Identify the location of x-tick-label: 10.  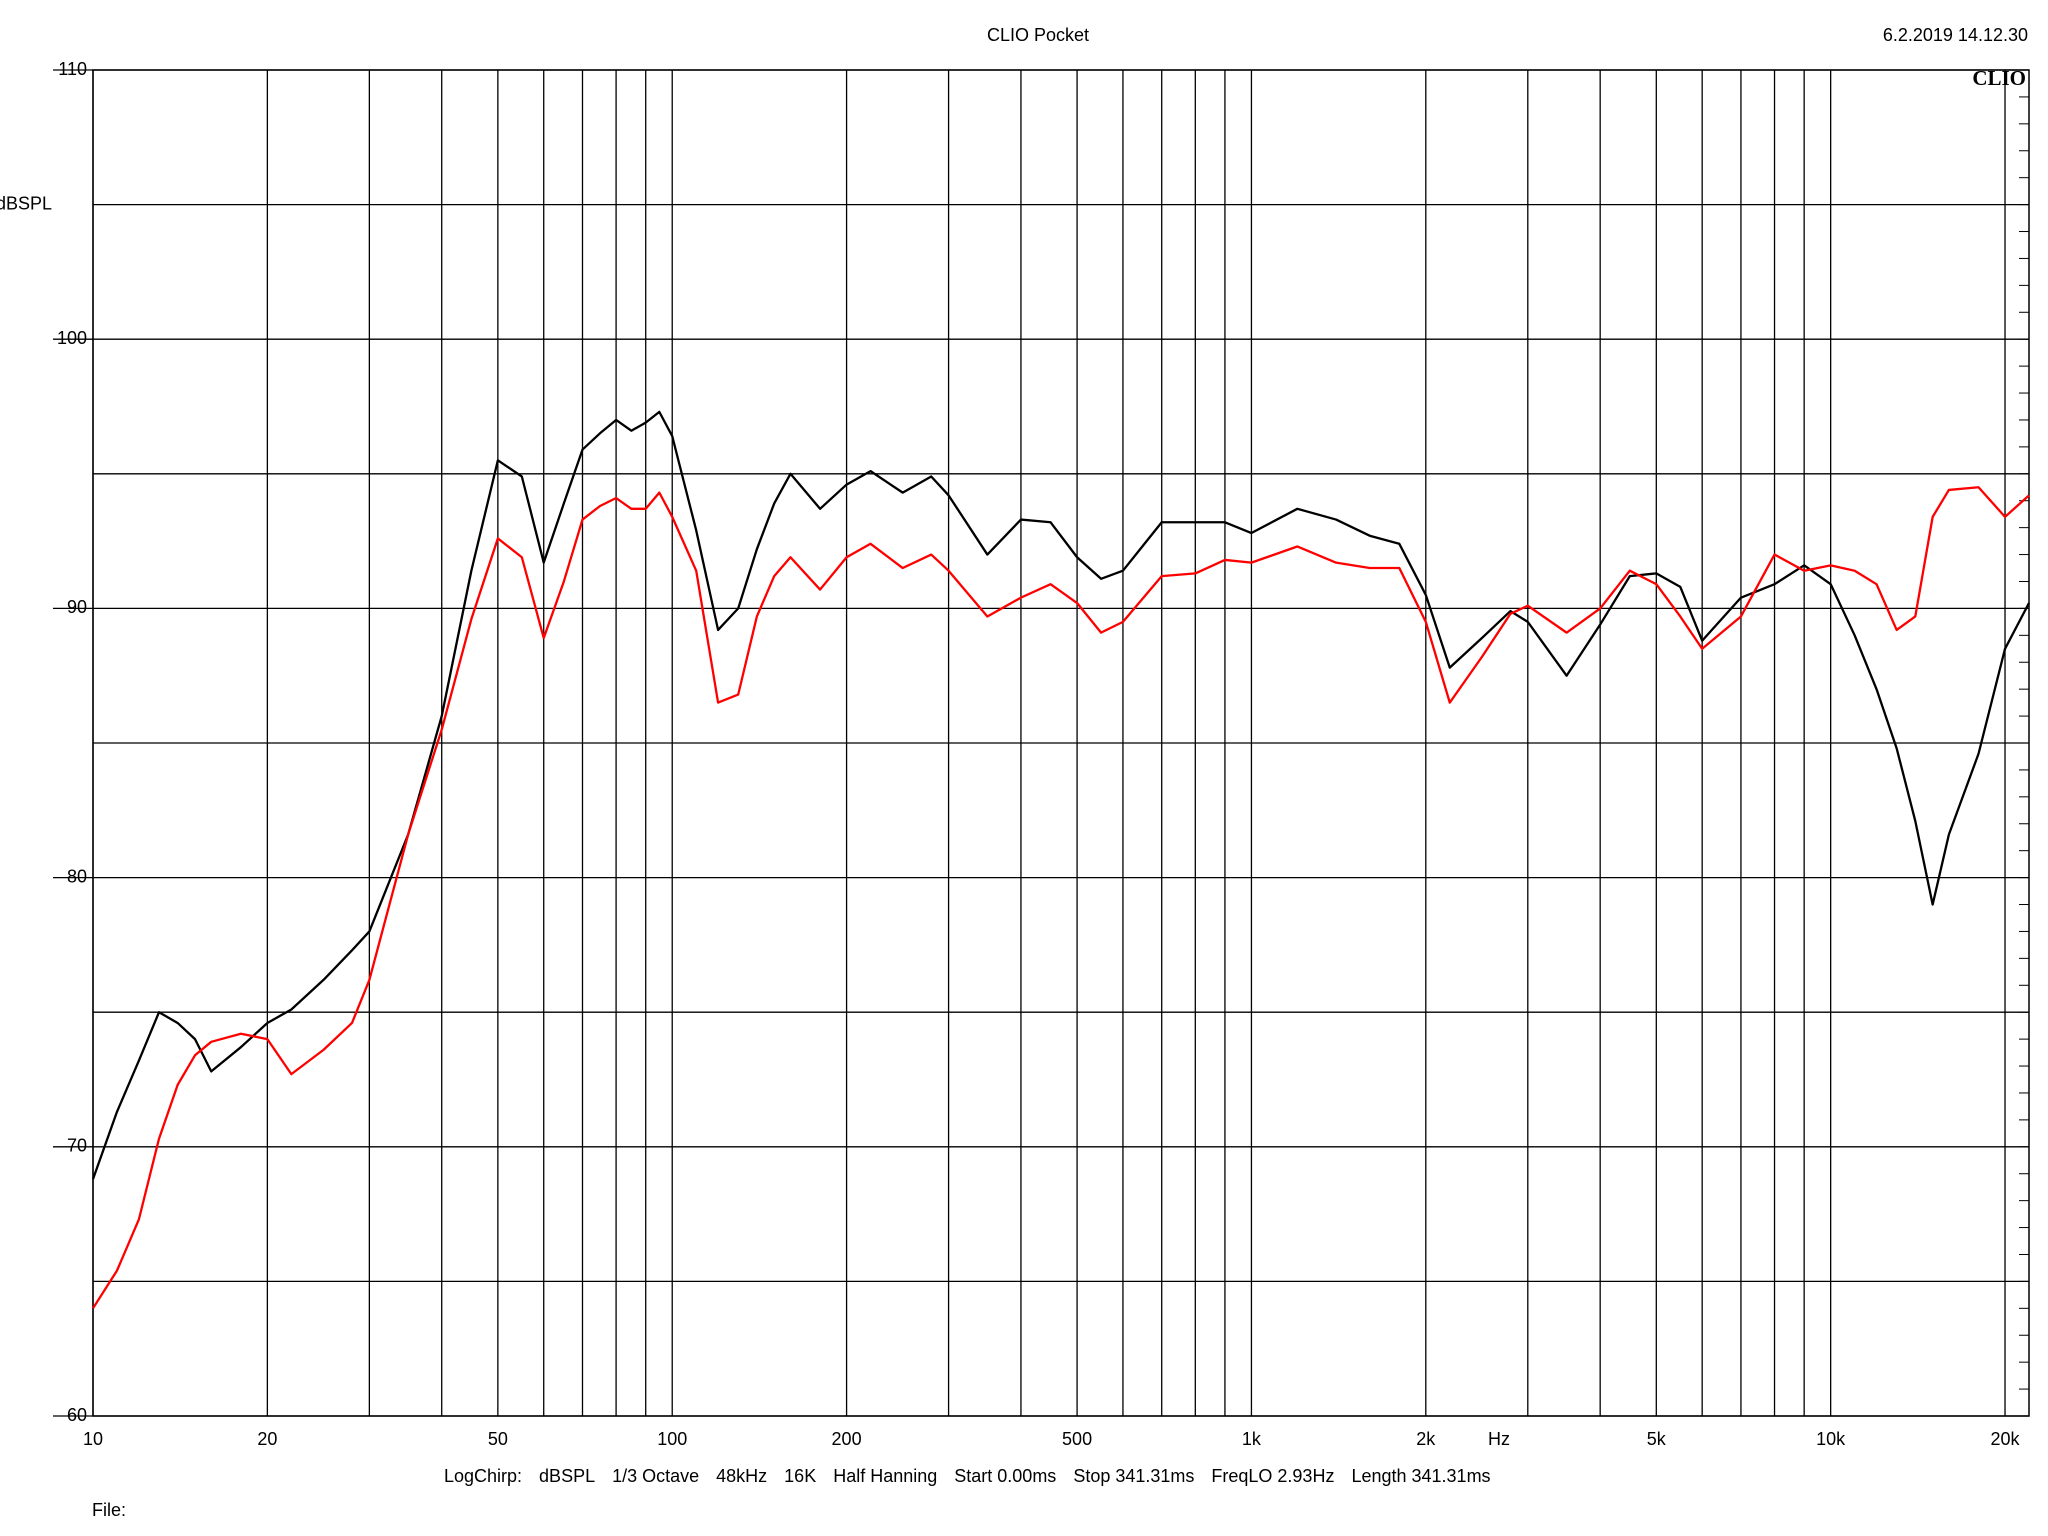
(93, 1439).